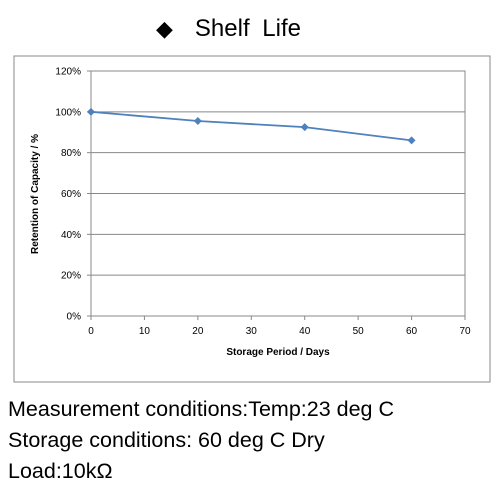 The image size is (500, 500). Describe the element at coordinates (252, 331) in the screenshot. I see `x-tick-label: 30` at that location.